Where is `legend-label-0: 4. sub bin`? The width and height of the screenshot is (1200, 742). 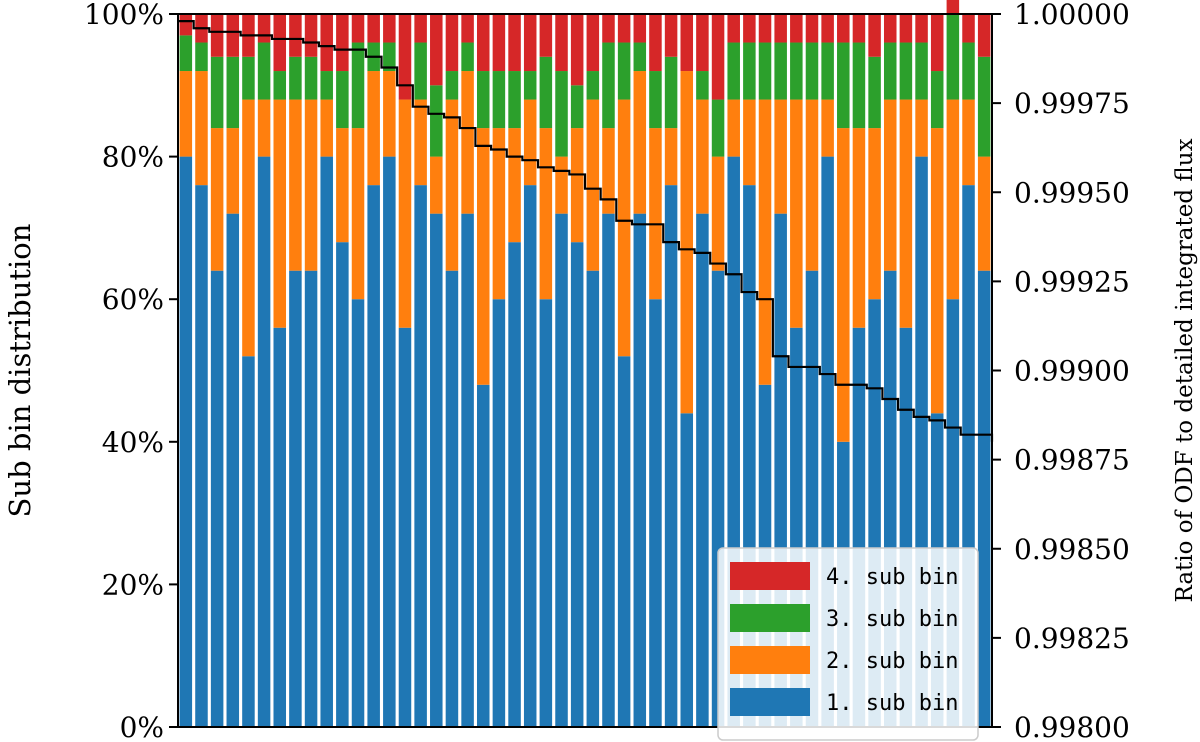
legend-label-0: 4. sub bin is located at coordinates (892, 577).